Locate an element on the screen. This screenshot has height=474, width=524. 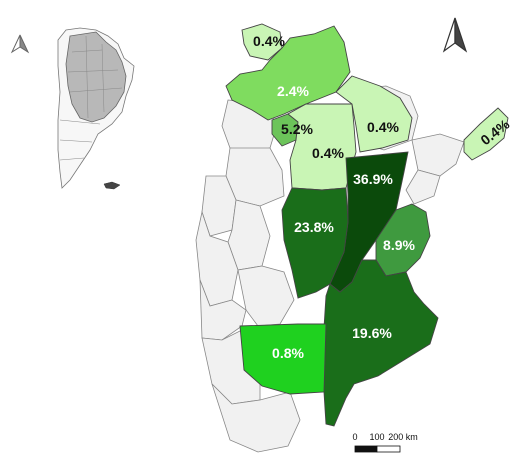
scale-tick-100: 100 is located at coordinates (376, 437).